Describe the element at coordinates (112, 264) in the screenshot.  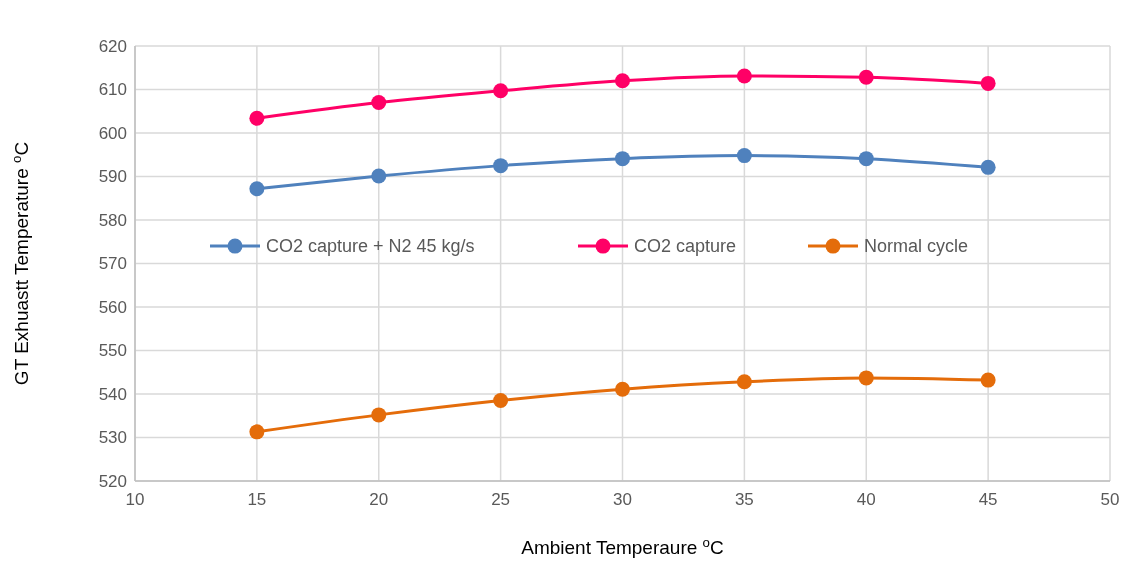
I see `y-tick-label: 570` at that location.